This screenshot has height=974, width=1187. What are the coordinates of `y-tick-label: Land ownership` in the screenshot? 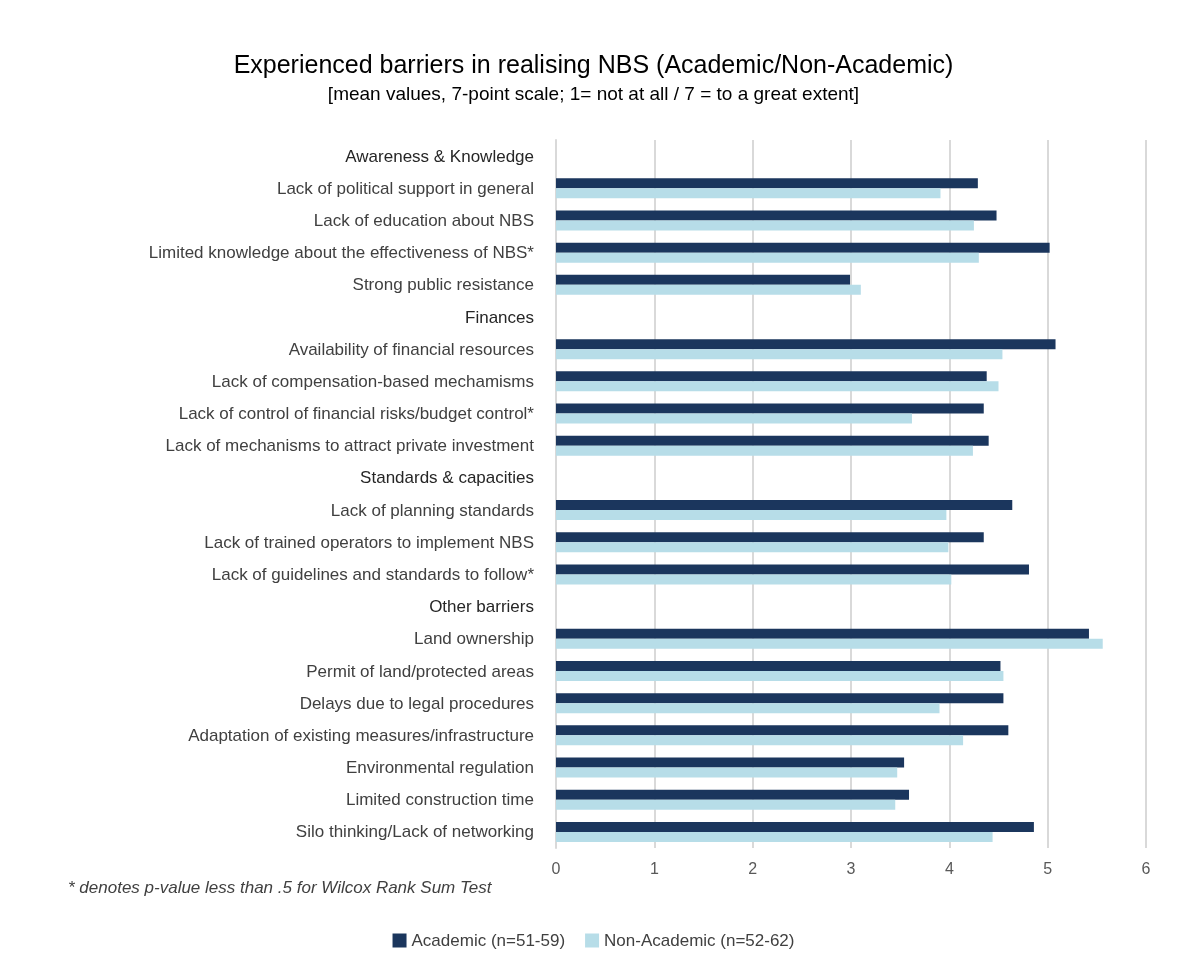 It's located at (473, 639).